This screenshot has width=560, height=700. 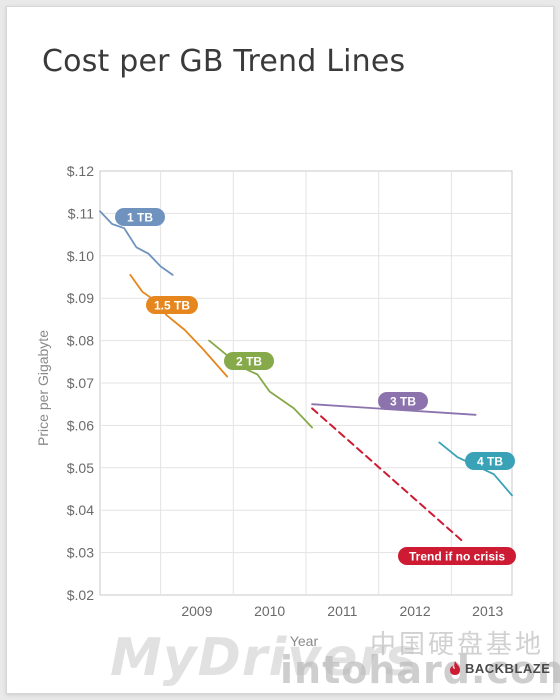 I want to click on series-label-pill-one-tb, so click(x=140, y=217).